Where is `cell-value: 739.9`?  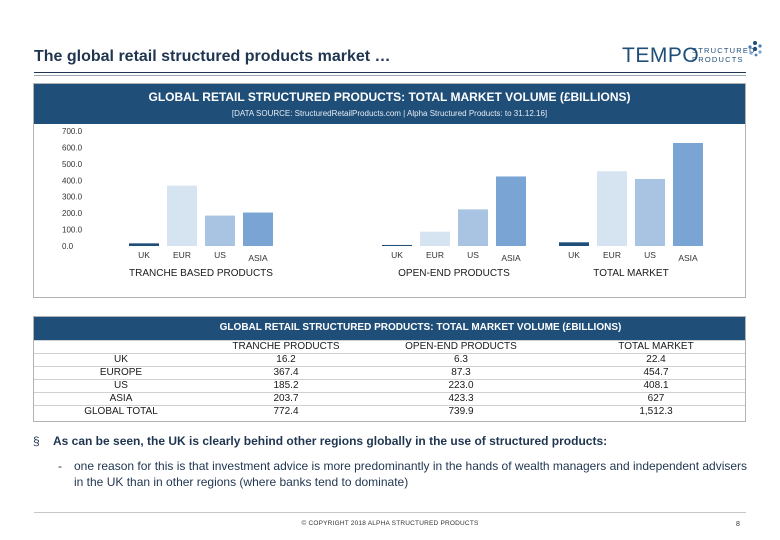 cell-value: 739.9 is located at coordinates (461, 411).